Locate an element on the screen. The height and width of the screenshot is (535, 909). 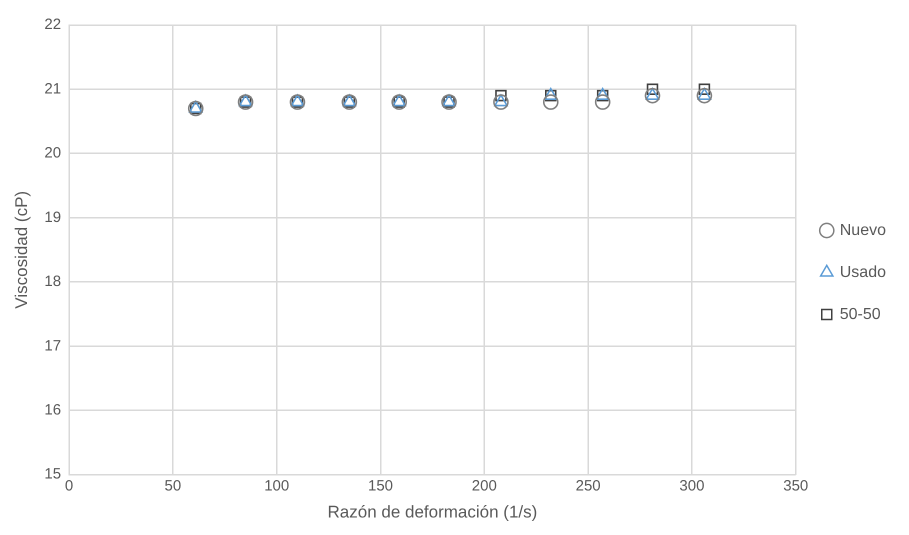
x-tick-label: 50 is located at coordinates (173, 486).